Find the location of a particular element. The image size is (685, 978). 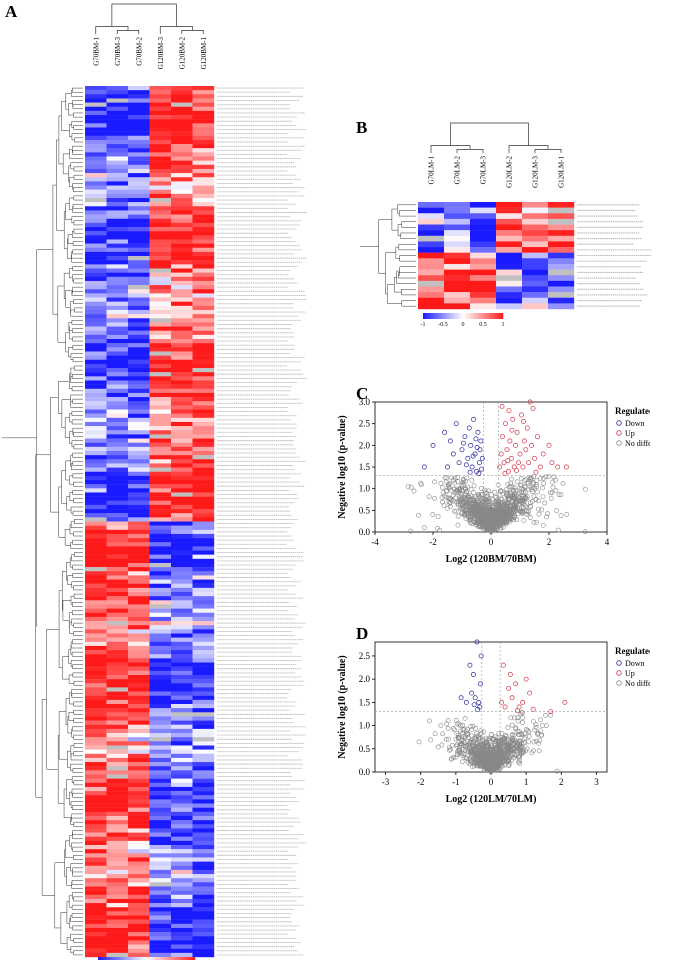

scatter-point-up is located at coordinates (532, 445).